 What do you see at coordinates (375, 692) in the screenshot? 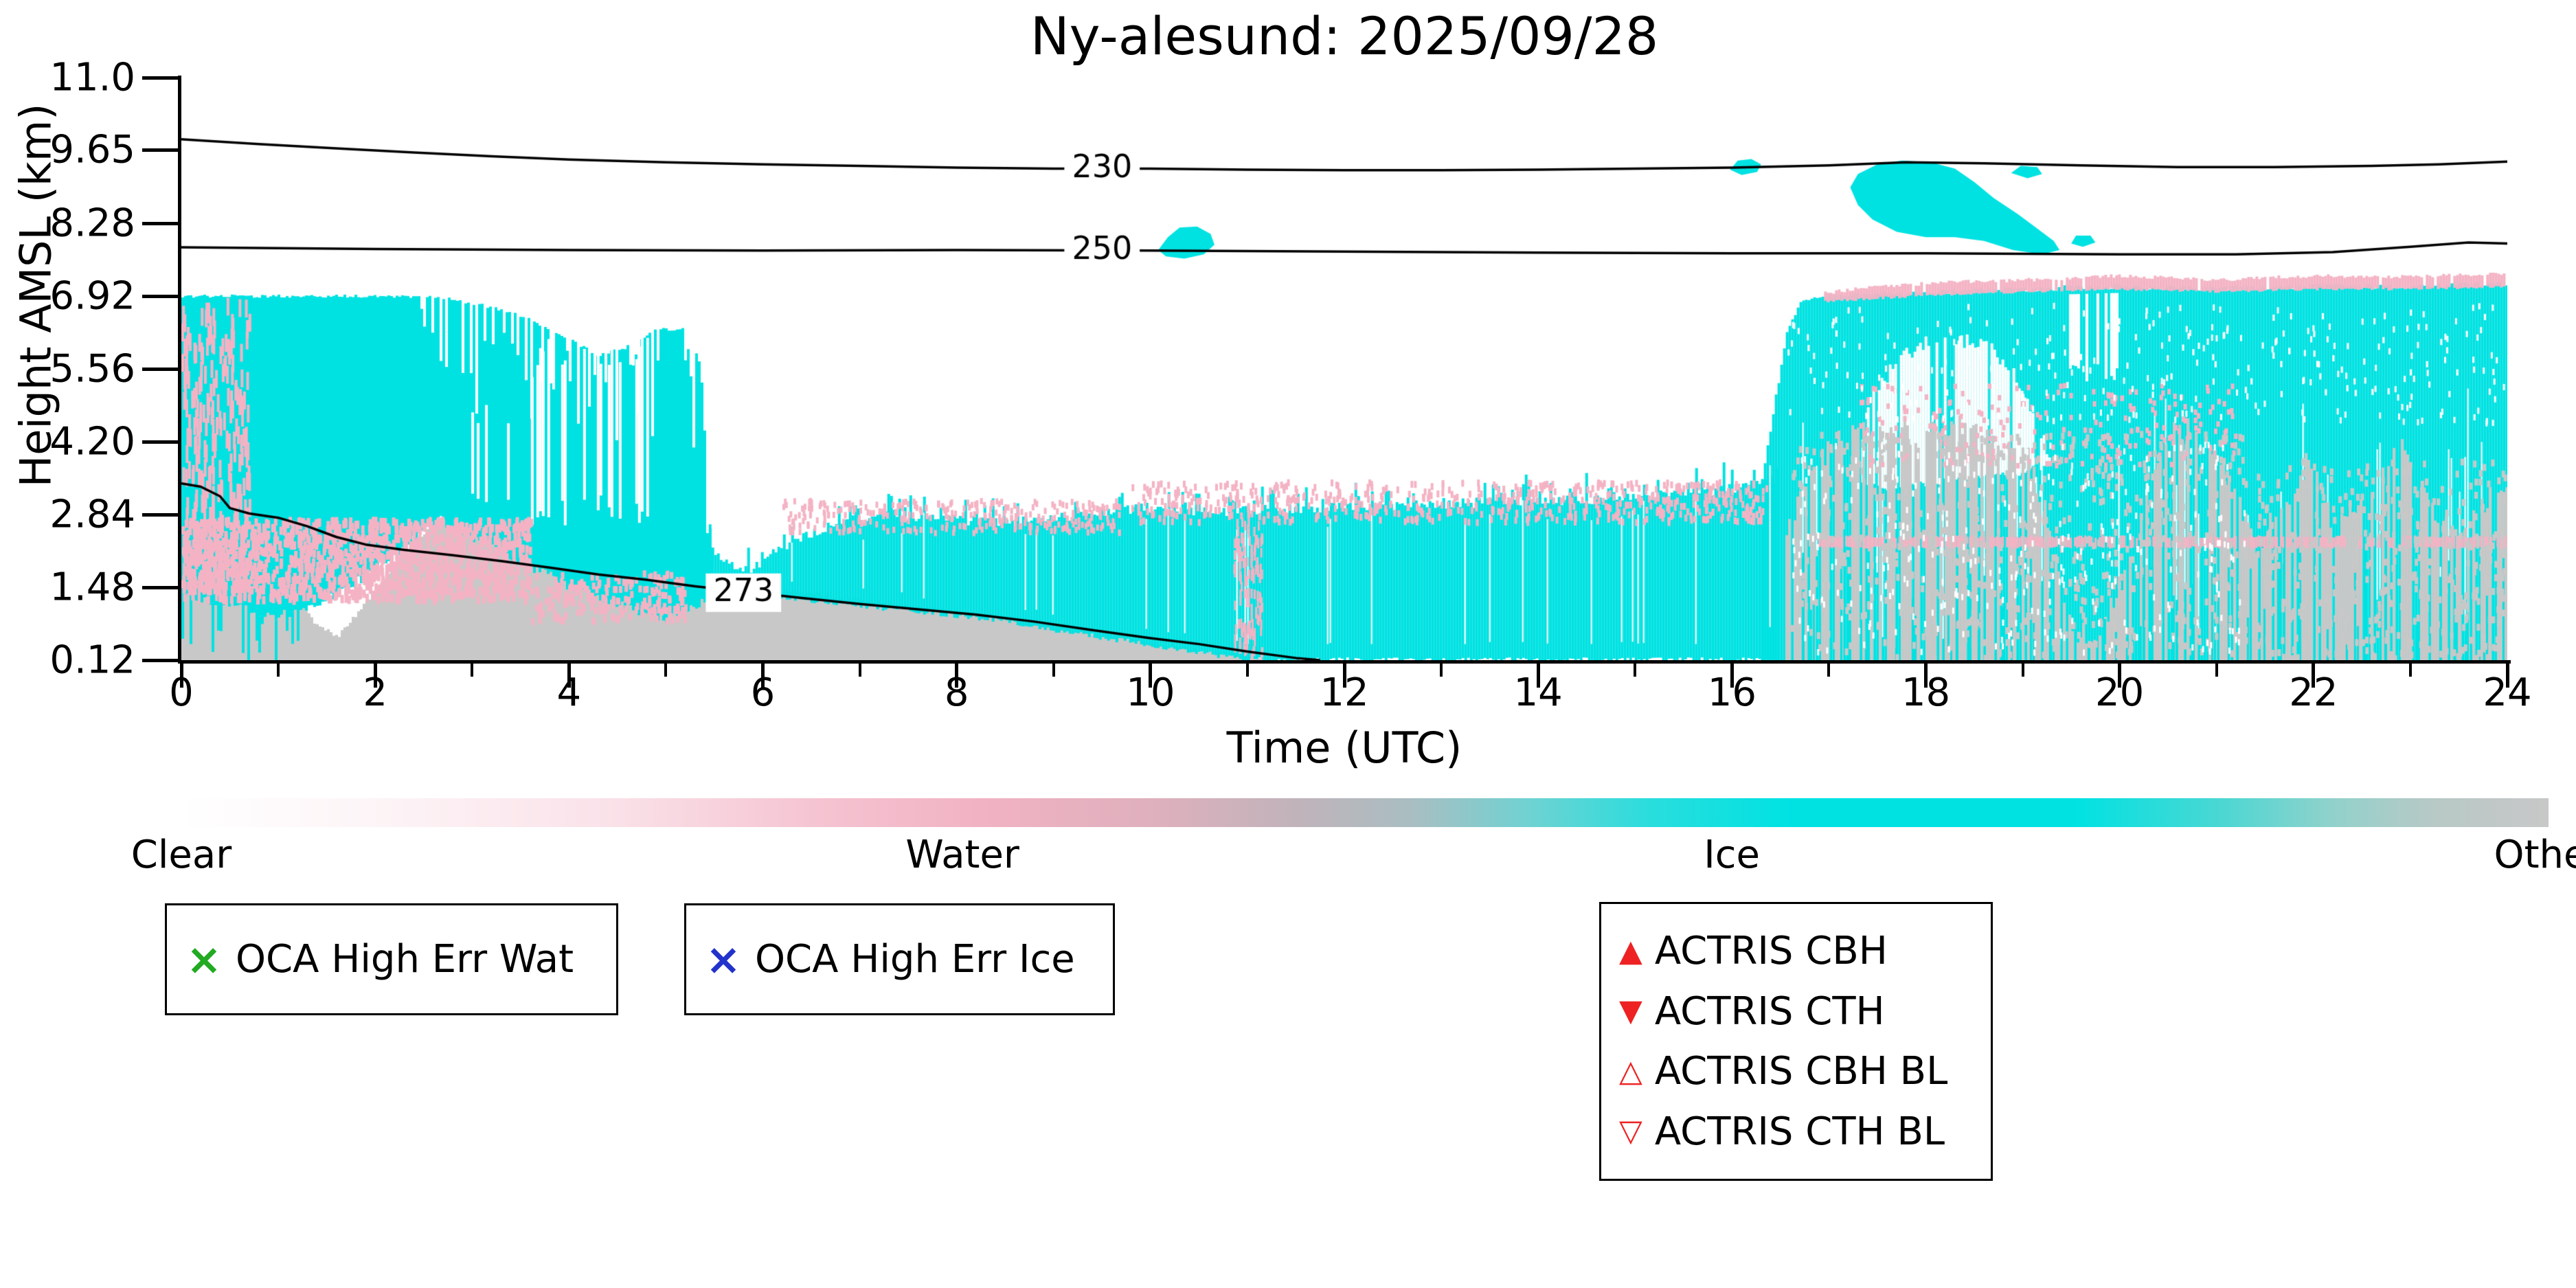
I see `x-tick-label: 2` at bounding box center [375, 692].